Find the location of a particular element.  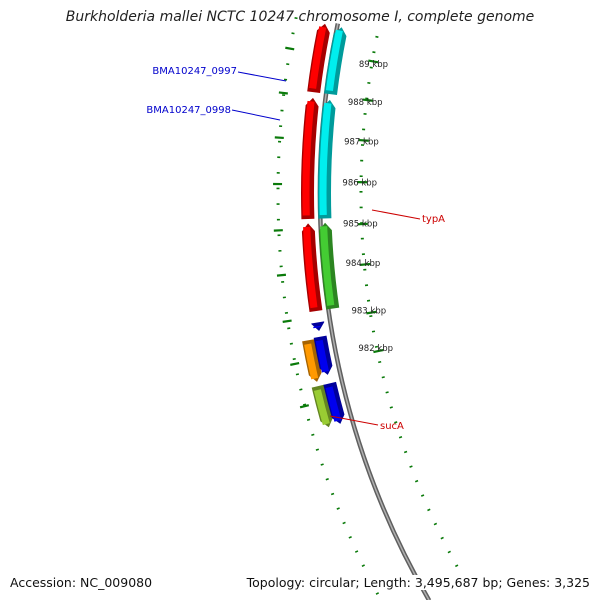

genes-layer is located at coordinates (324, 225).